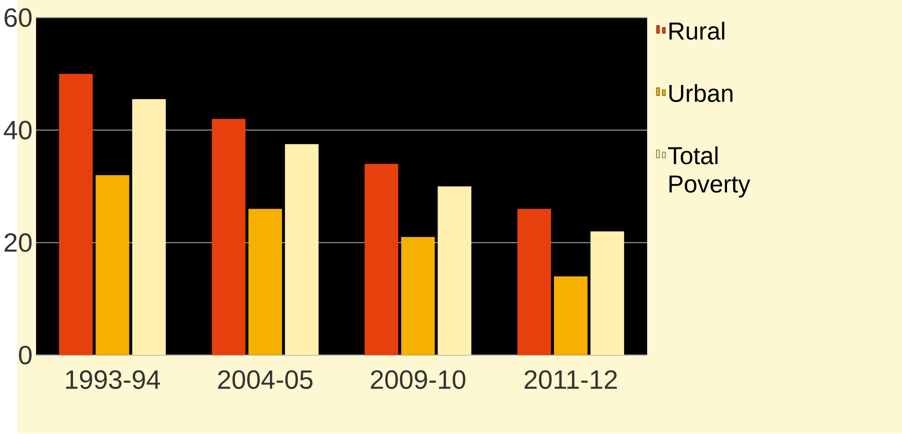  What do you see at coordinates (570, 380) in the screenshot?
I see `x-tick-label: 2011-12` at bounding box center [570, 380].